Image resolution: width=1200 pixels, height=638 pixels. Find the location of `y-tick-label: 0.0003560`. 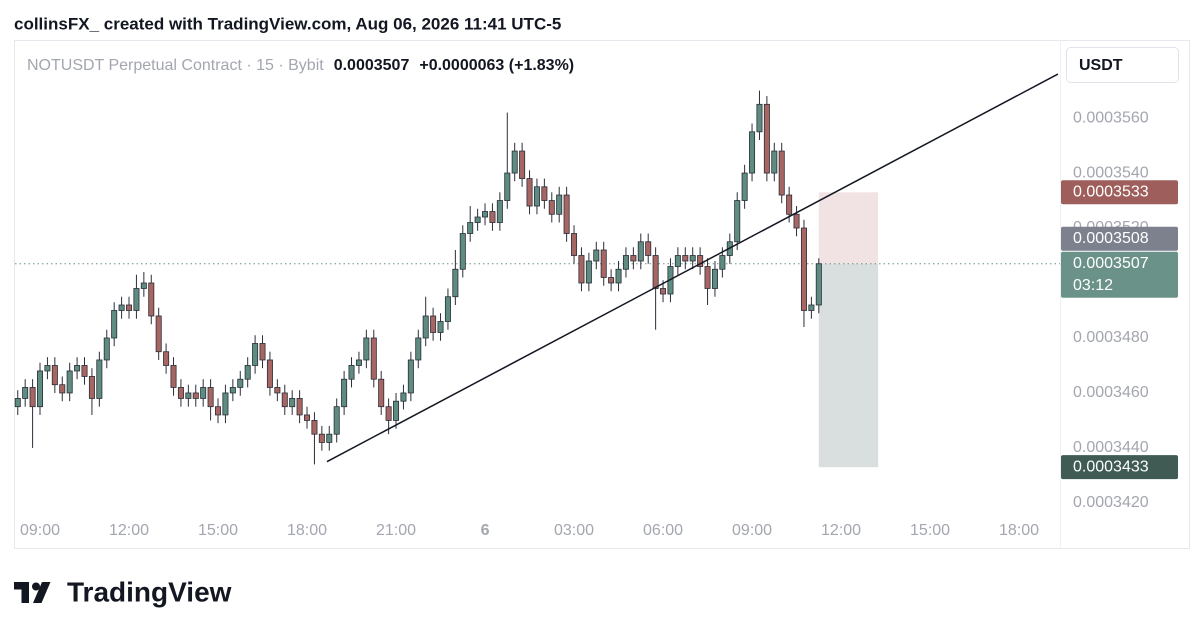

y-tick-label: 0.0003560 is located at coordinates (1111, 117).